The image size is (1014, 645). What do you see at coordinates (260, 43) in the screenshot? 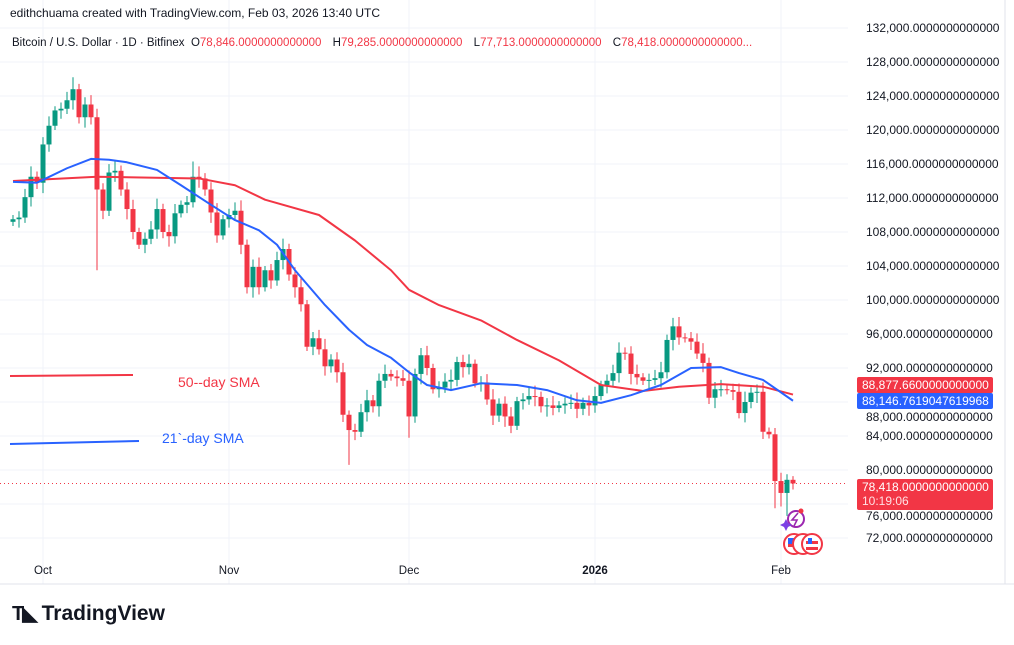
I see `open-value: 78,846.0000000000000` at bounding box center [260, 43].